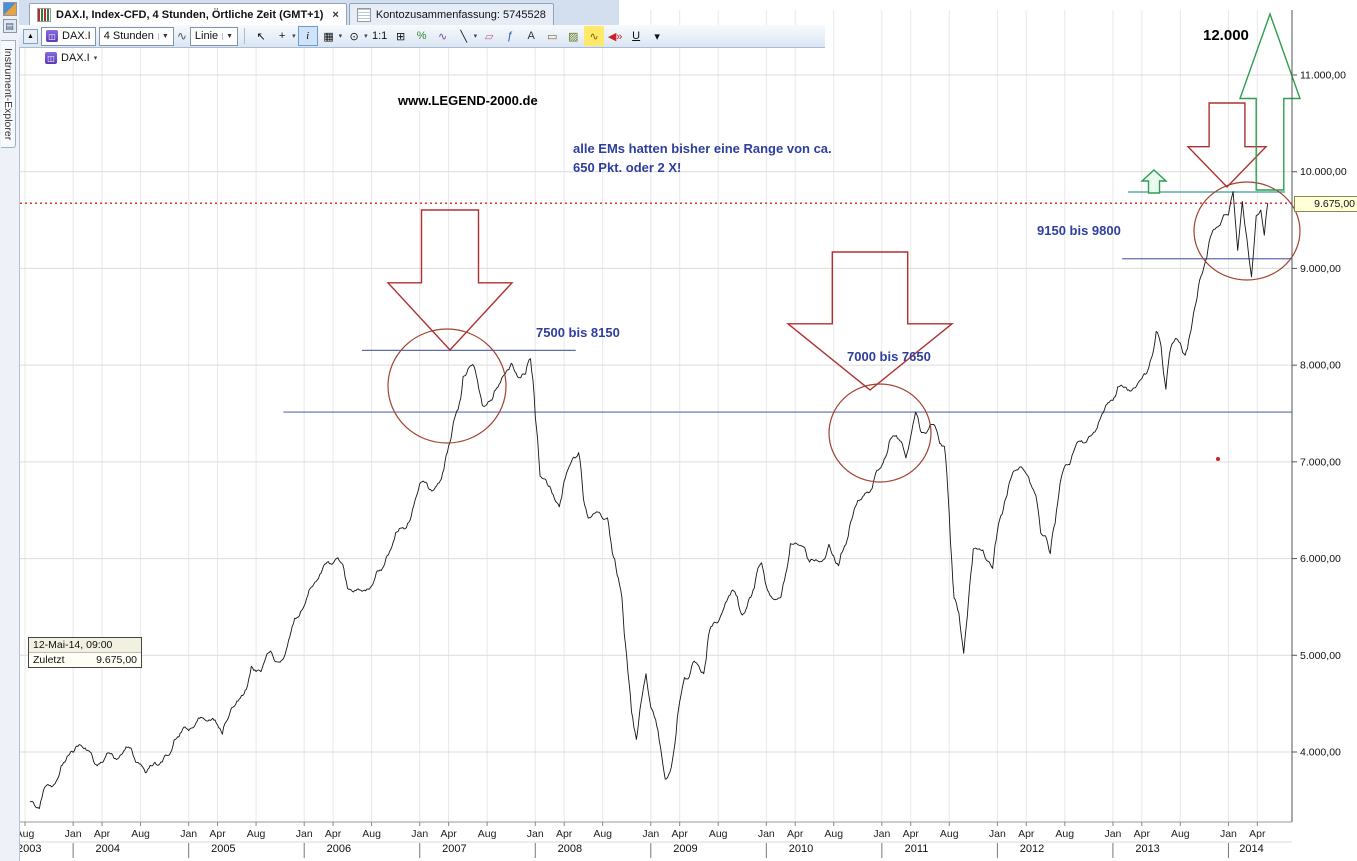  What do you see at coordinates (9, 26) in the screenshot?
I see `panel-list-icon: ▤` at bounding box center [9, 26].